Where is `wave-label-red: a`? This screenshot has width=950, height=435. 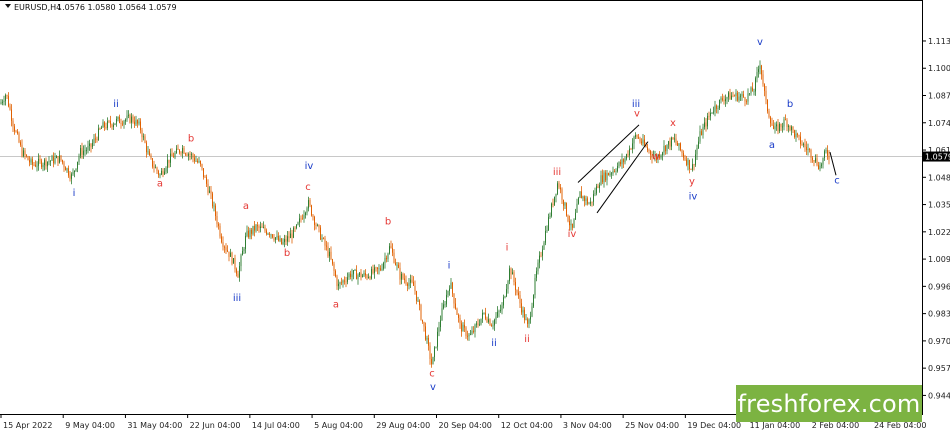 wave-label-red: a is located at coordinates (336, 304).